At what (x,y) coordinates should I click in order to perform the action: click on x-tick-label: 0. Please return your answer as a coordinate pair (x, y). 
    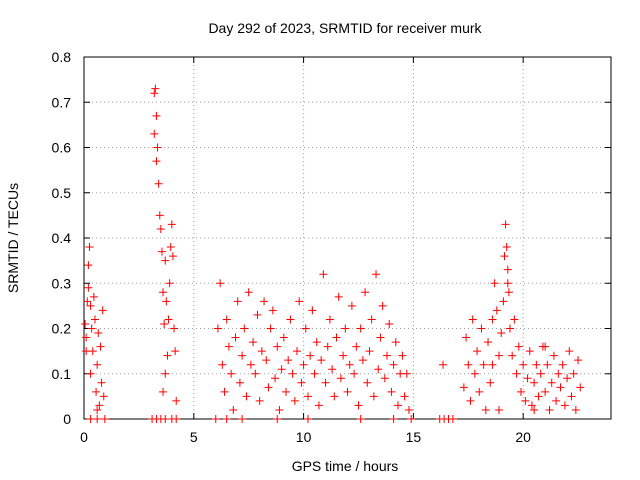
    Looking at the image, I should click on (84, 437).